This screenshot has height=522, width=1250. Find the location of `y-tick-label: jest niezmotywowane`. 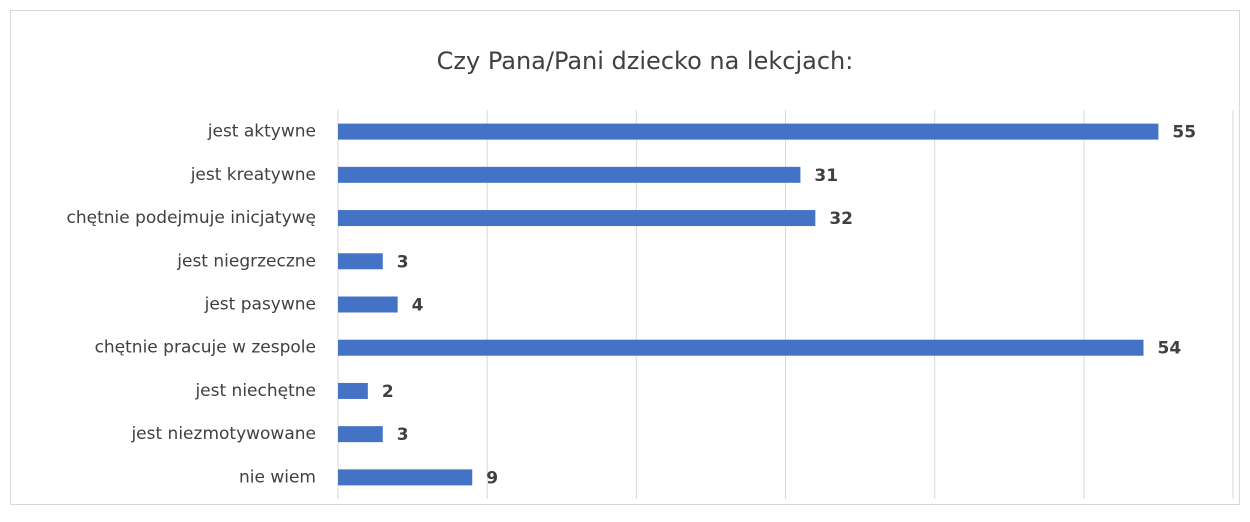

y-tick-label: jest niezmotywowane is located at coordinates (223, 434).